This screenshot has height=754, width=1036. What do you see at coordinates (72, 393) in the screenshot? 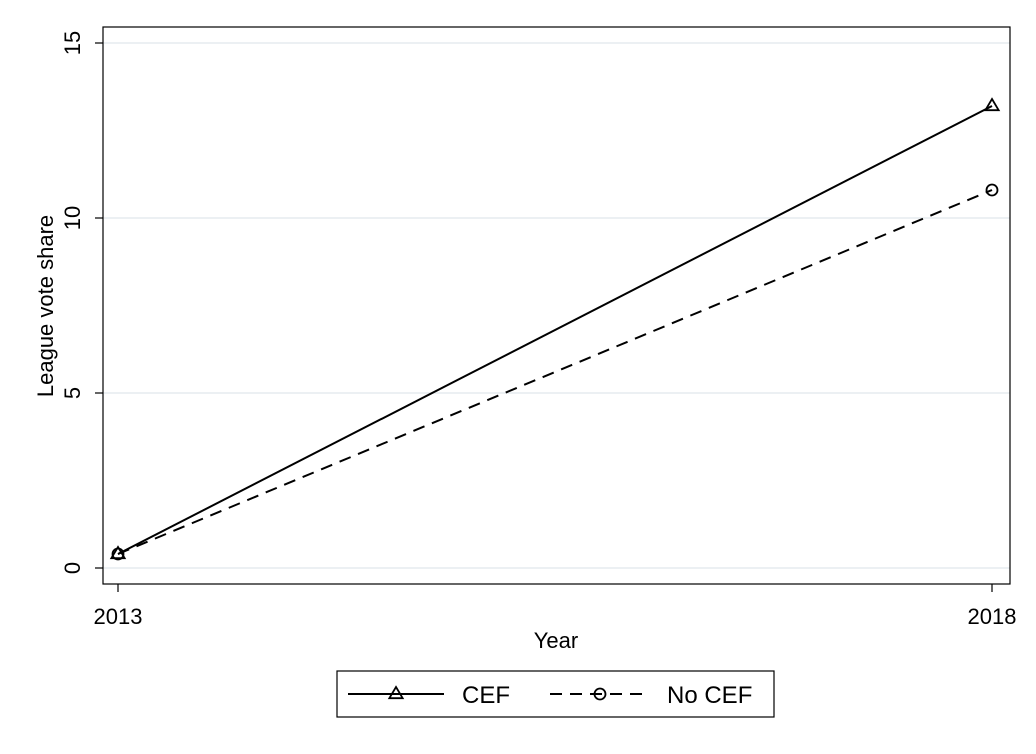
I see `y-tick-label: 5` at bounding box center [72, 393].